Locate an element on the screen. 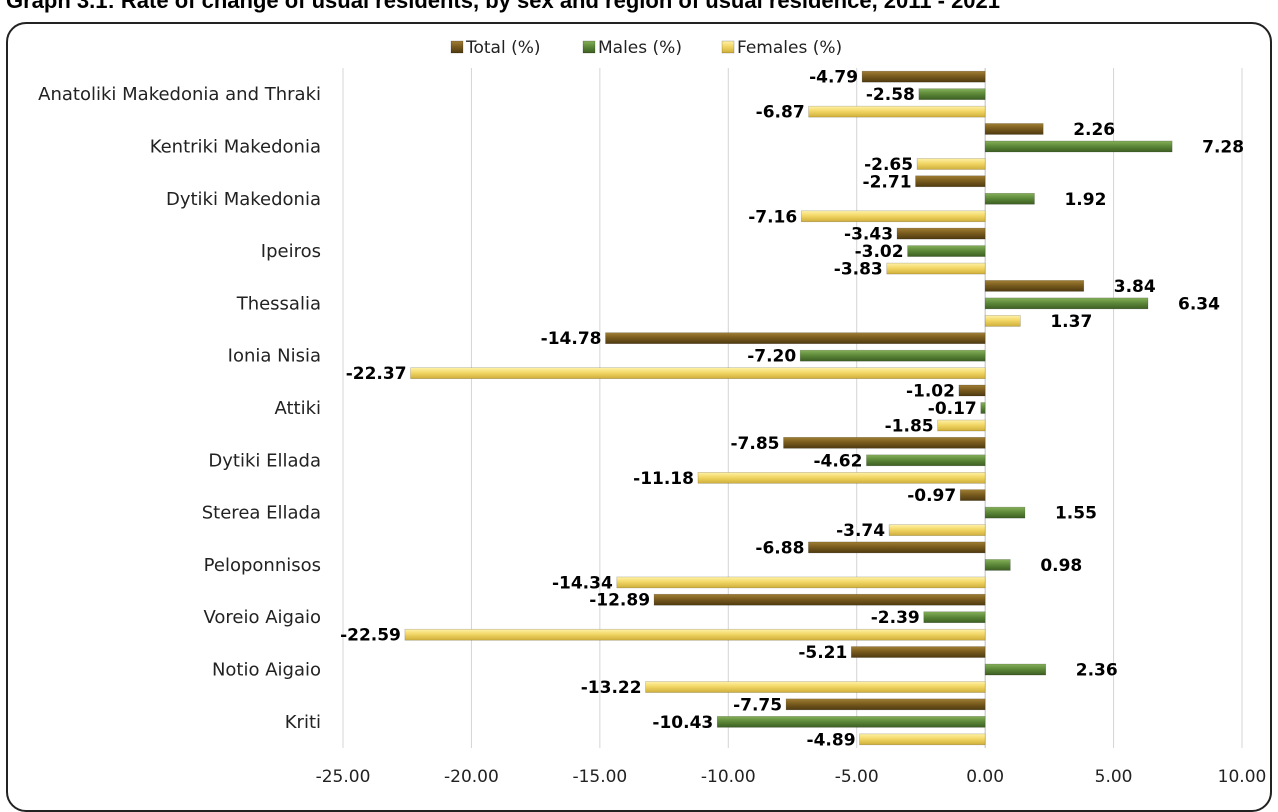 This screenshot has width=1278, height=812. x-tick-label: -10.00 is located at coordinates (728, 777).